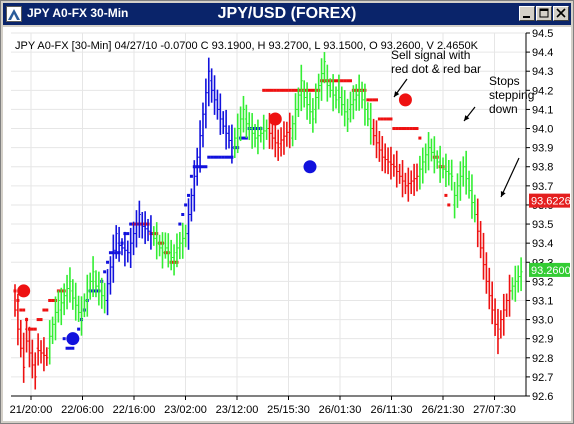 The image size is (574, 424). I want to click on y-tick-label: 94.2, so click(542, 91).